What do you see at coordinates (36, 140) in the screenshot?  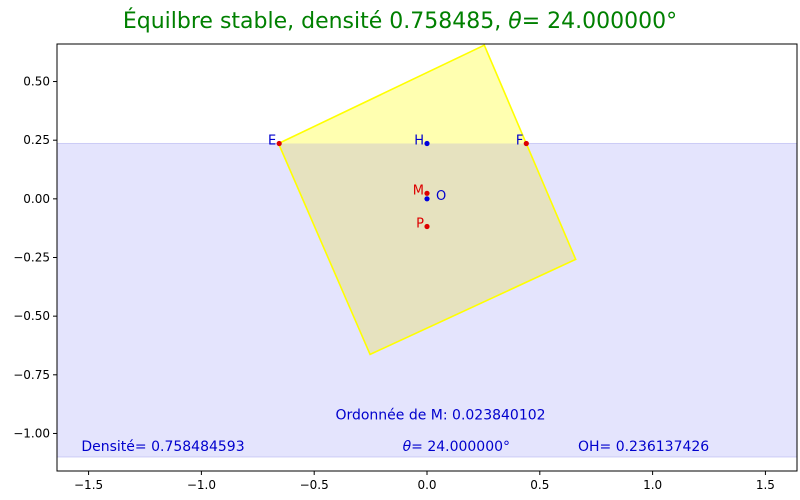 I see `y-tick-label: 0.25` at bounding box center [36, 140].